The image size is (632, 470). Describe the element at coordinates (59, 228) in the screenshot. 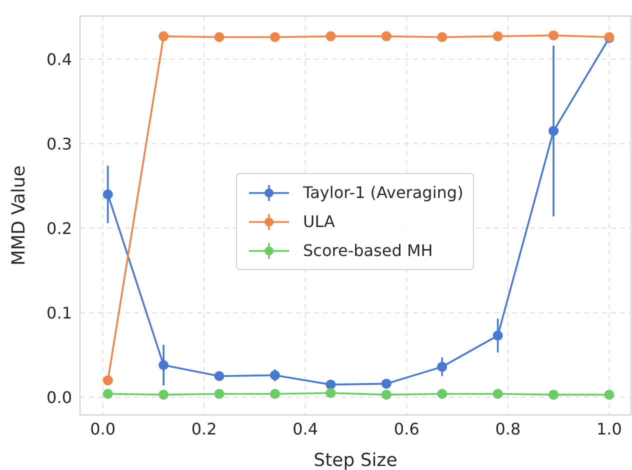

I see `y-tick-label: 0.2` at that location.